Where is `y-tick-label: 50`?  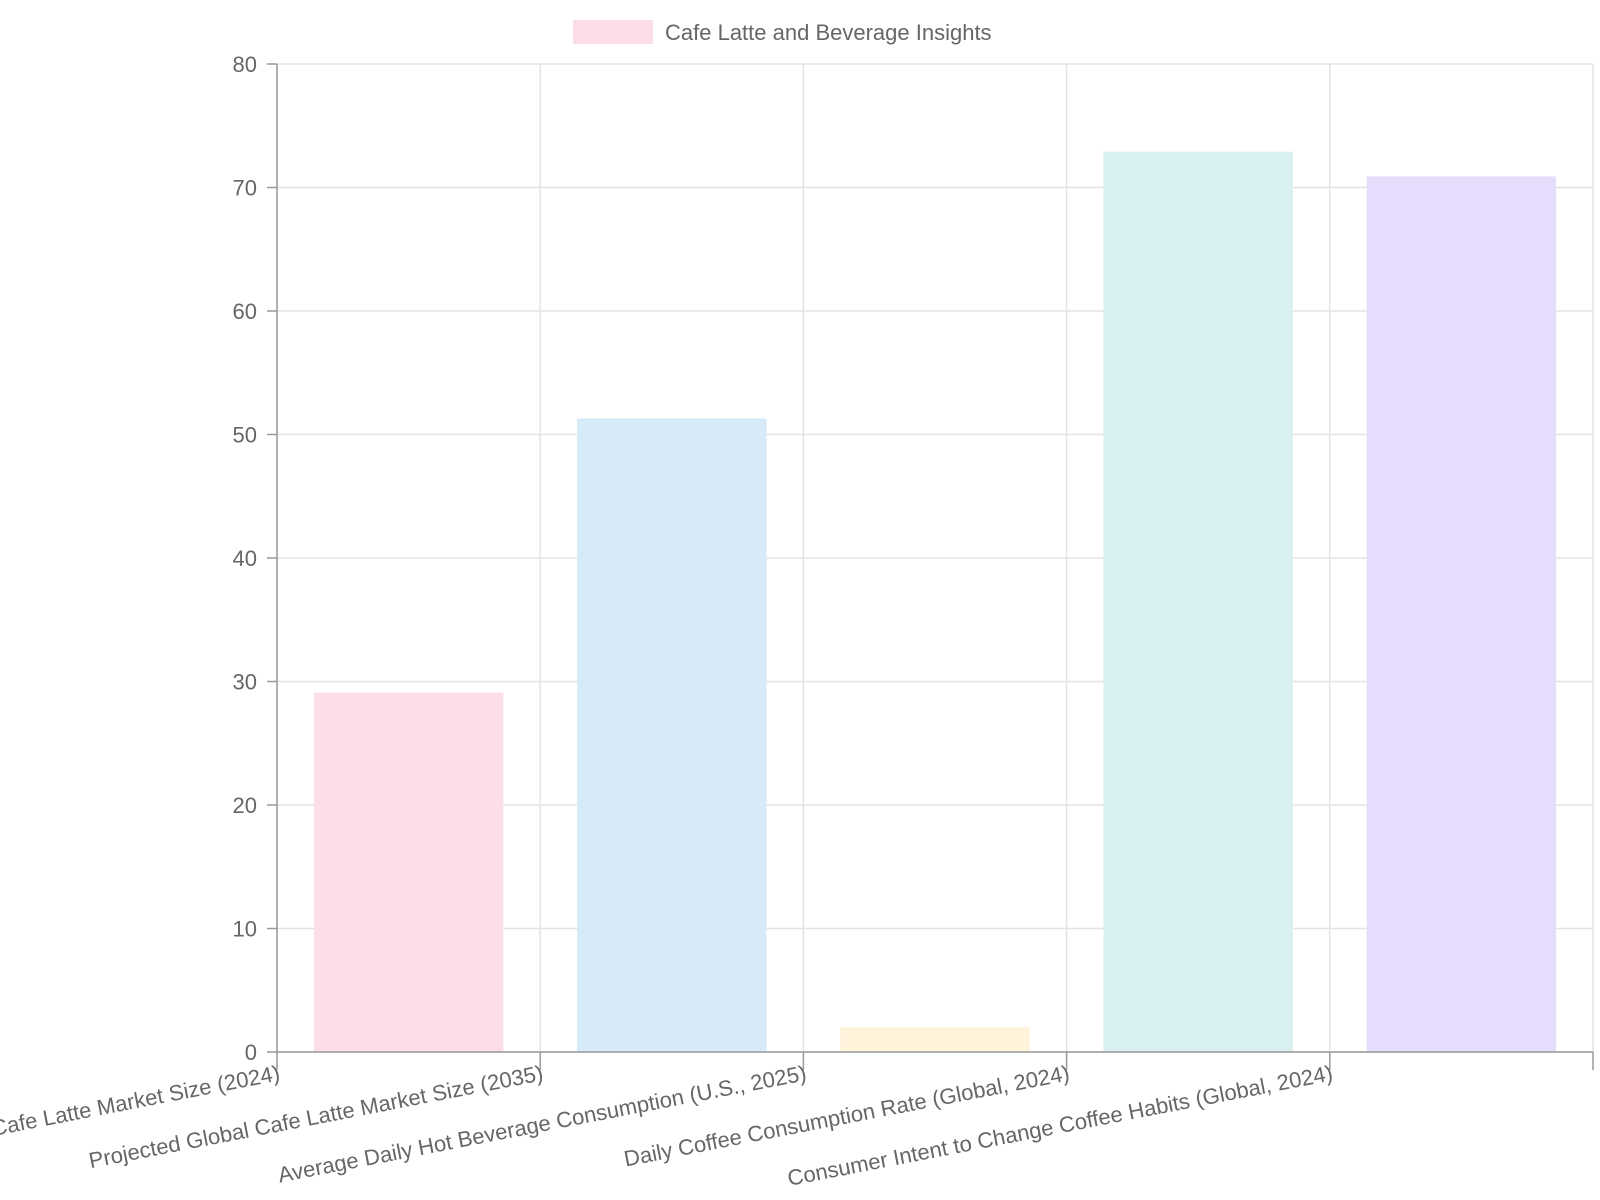 y-tick-label: 50 is located at coordinates (245, 435).